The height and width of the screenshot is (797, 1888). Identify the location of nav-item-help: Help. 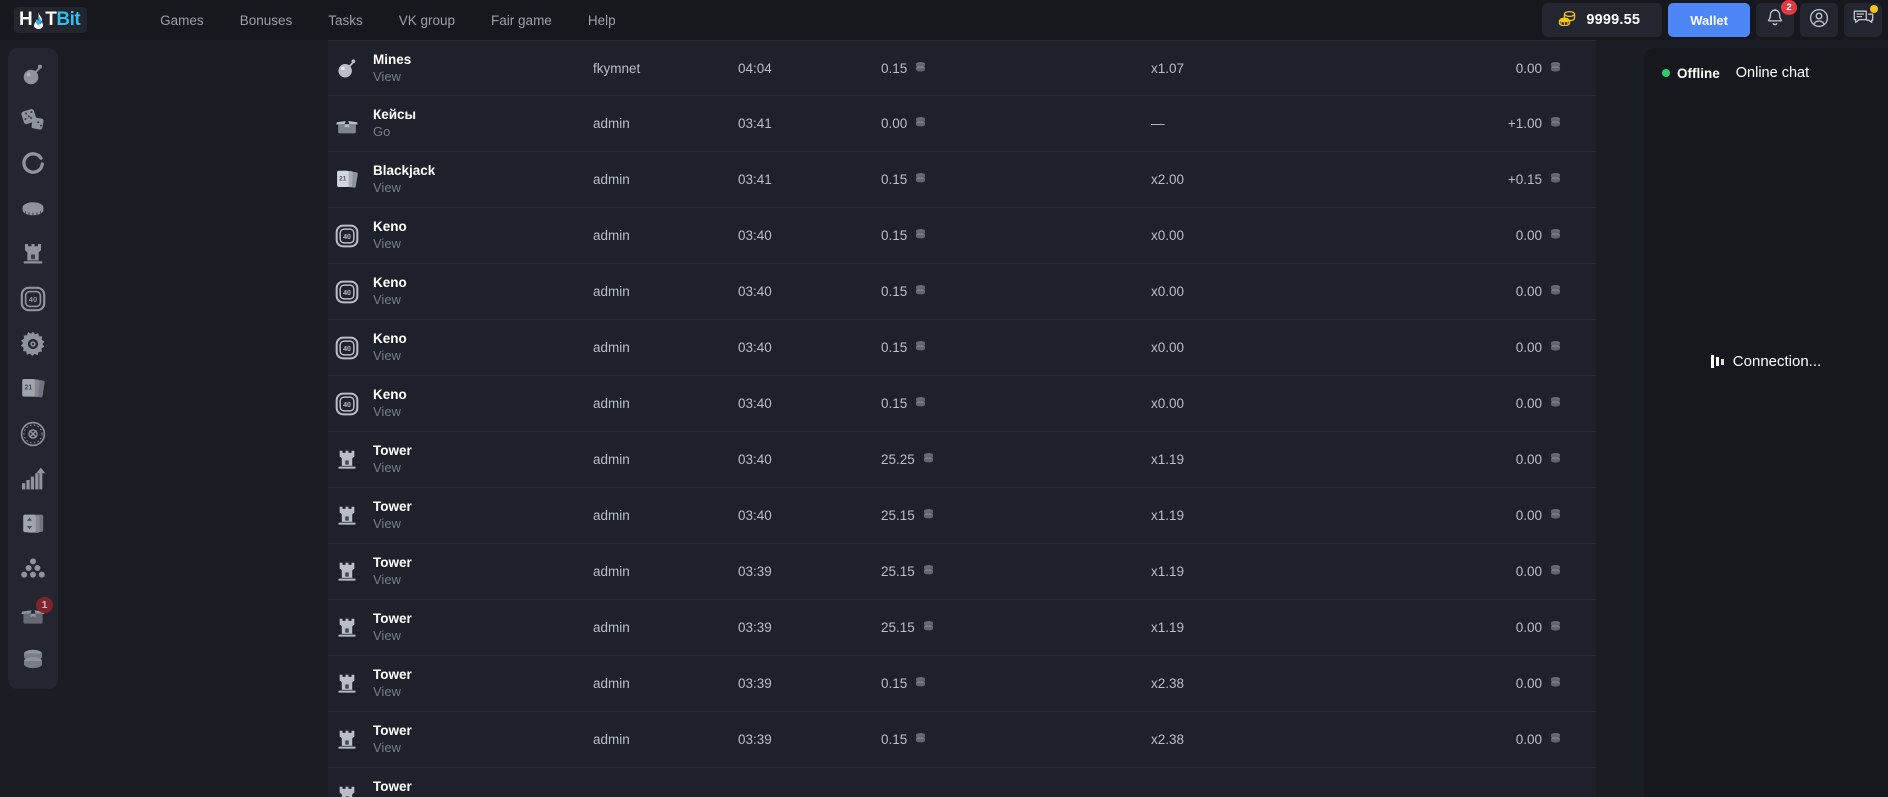
(601, 20).